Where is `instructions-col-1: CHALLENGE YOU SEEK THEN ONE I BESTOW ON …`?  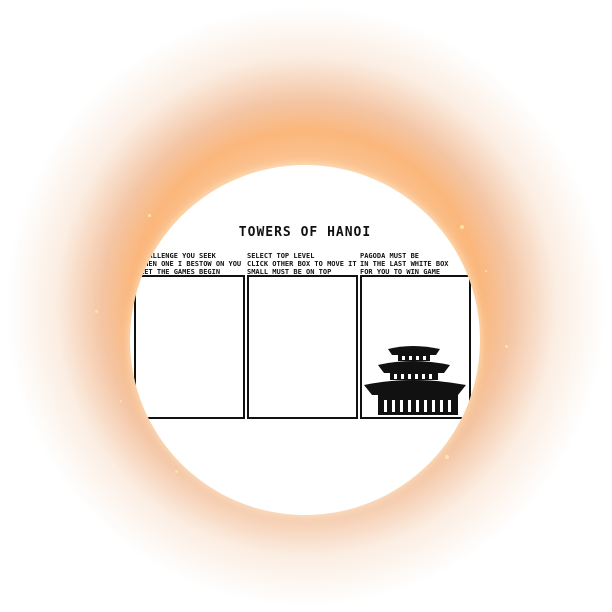 instructions-col-1: CHALLENGE YOU SEEK THEN ONE I BESTOW ON … is located at coordinates (190, 264).